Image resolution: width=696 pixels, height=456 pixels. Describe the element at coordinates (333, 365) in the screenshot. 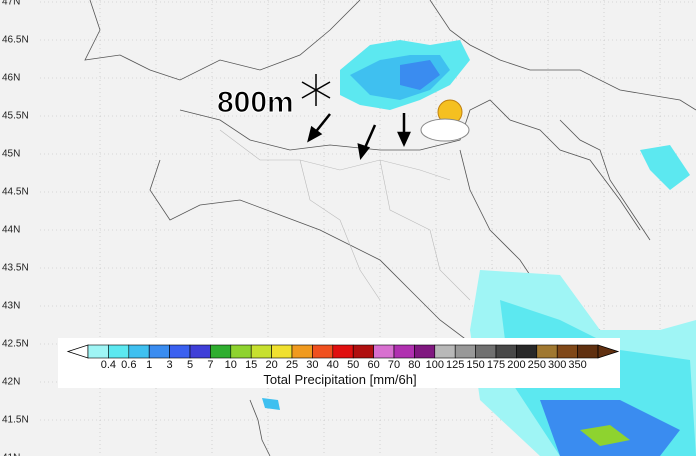

I see `colorbar-label: 40` at that location.